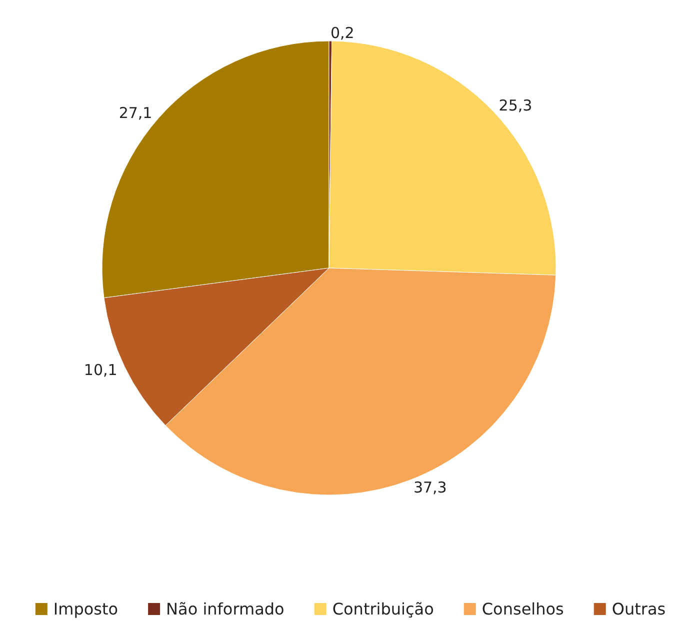 Image resolution: width=699 pixels, height=630 pixels. I want to click on legend-label: Contribuição, so click(383, 609).